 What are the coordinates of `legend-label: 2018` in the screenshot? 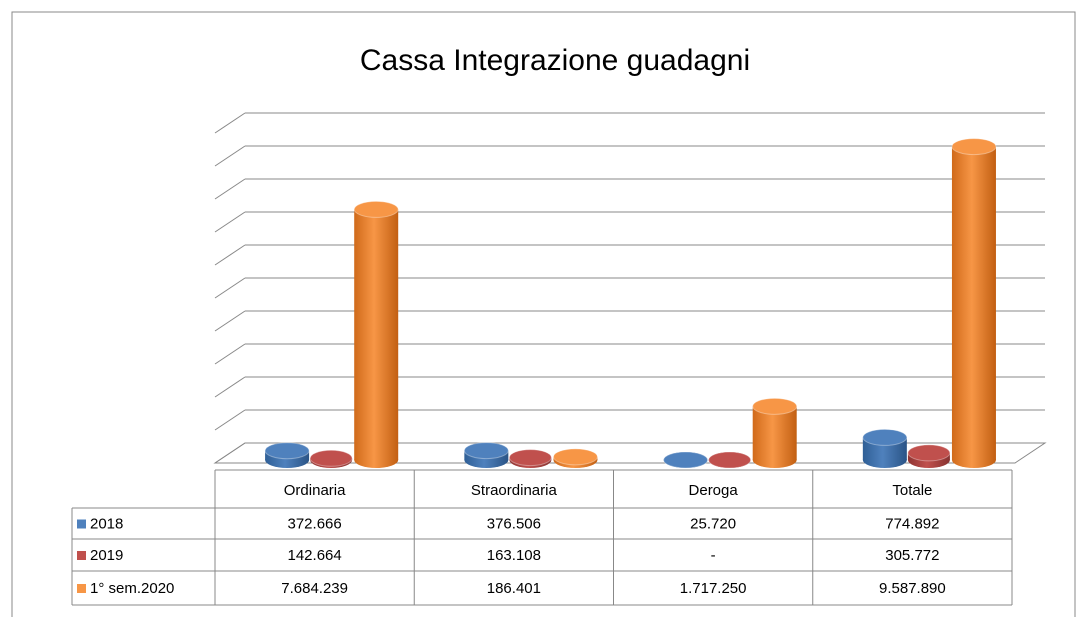 It's located at (106, 523).